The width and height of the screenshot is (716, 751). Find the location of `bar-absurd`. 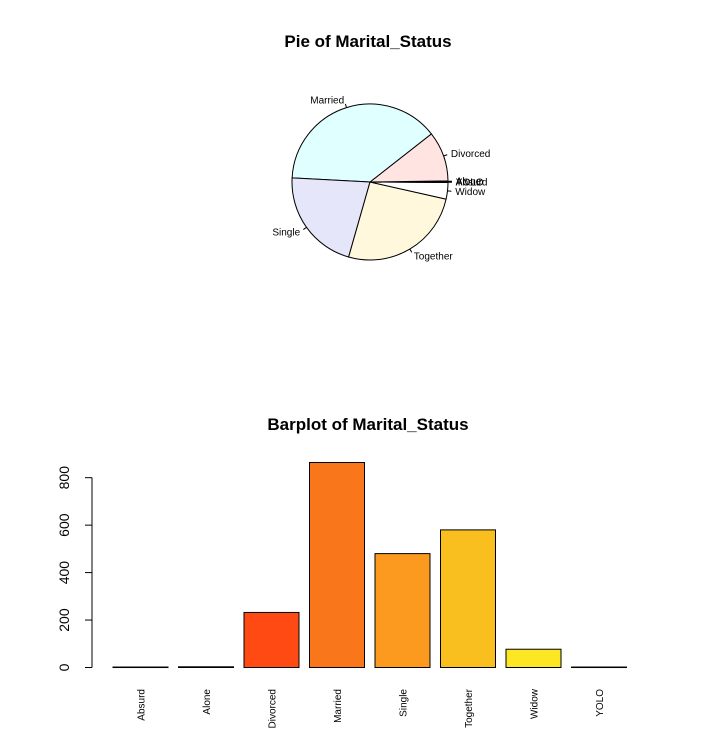

bar-absurd is located at coordinates (140, 667).